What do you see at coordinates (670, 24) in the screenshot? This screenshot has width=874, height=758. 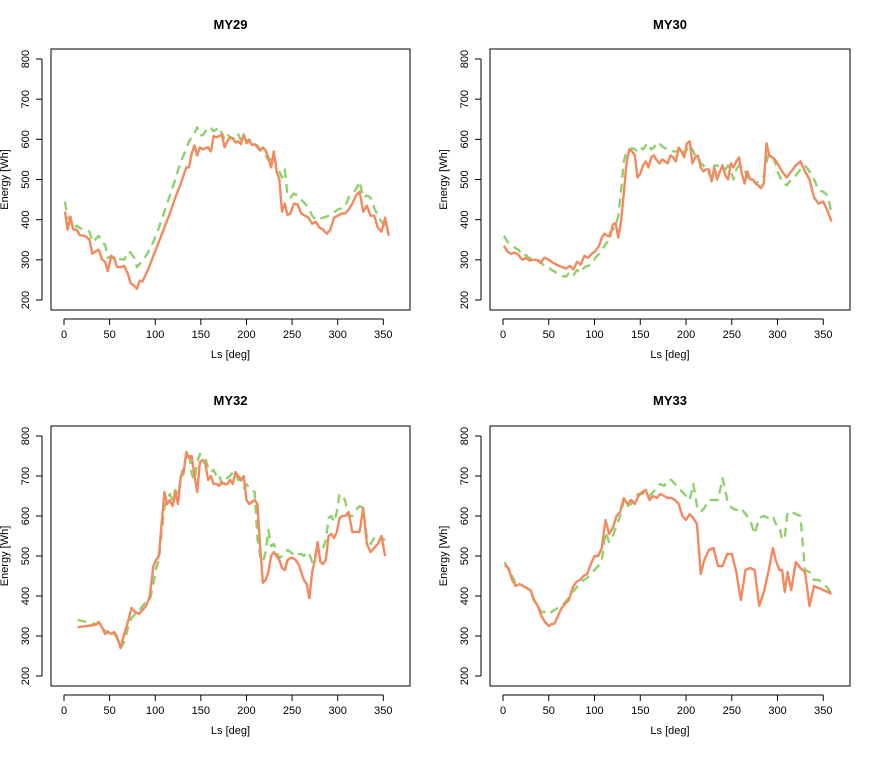 I see `chart-title: MY30` at bounding box center [670, 24].